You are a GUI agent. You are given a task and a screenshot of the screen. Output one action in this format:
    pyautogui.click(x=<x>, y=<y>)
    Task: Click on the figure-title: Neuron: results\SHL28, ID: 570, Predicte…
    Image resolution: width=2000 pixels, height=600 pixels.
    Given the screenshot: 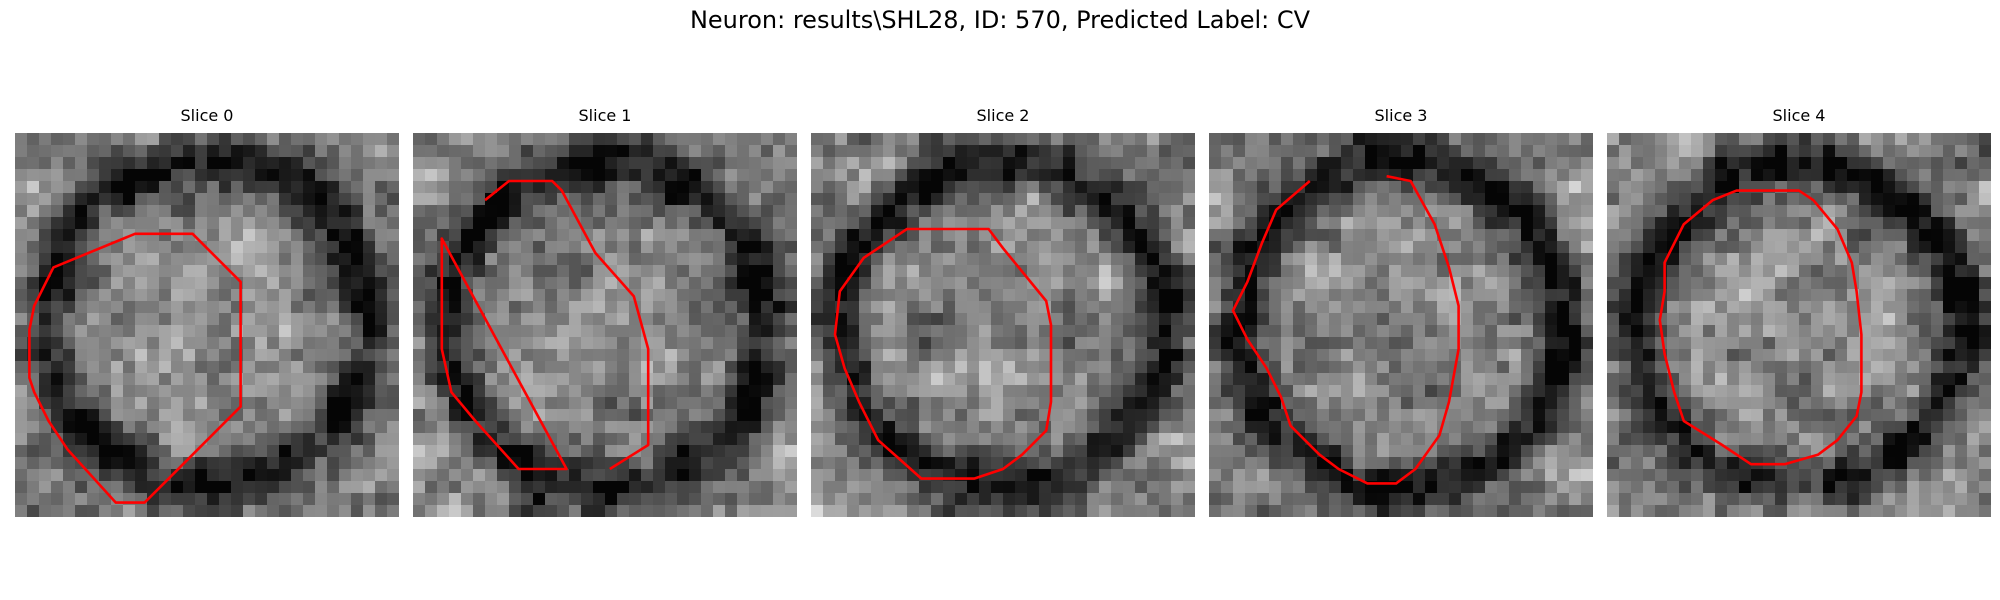 What is the action you would take?
    pyautogui.click(x=1000, y=20)
    